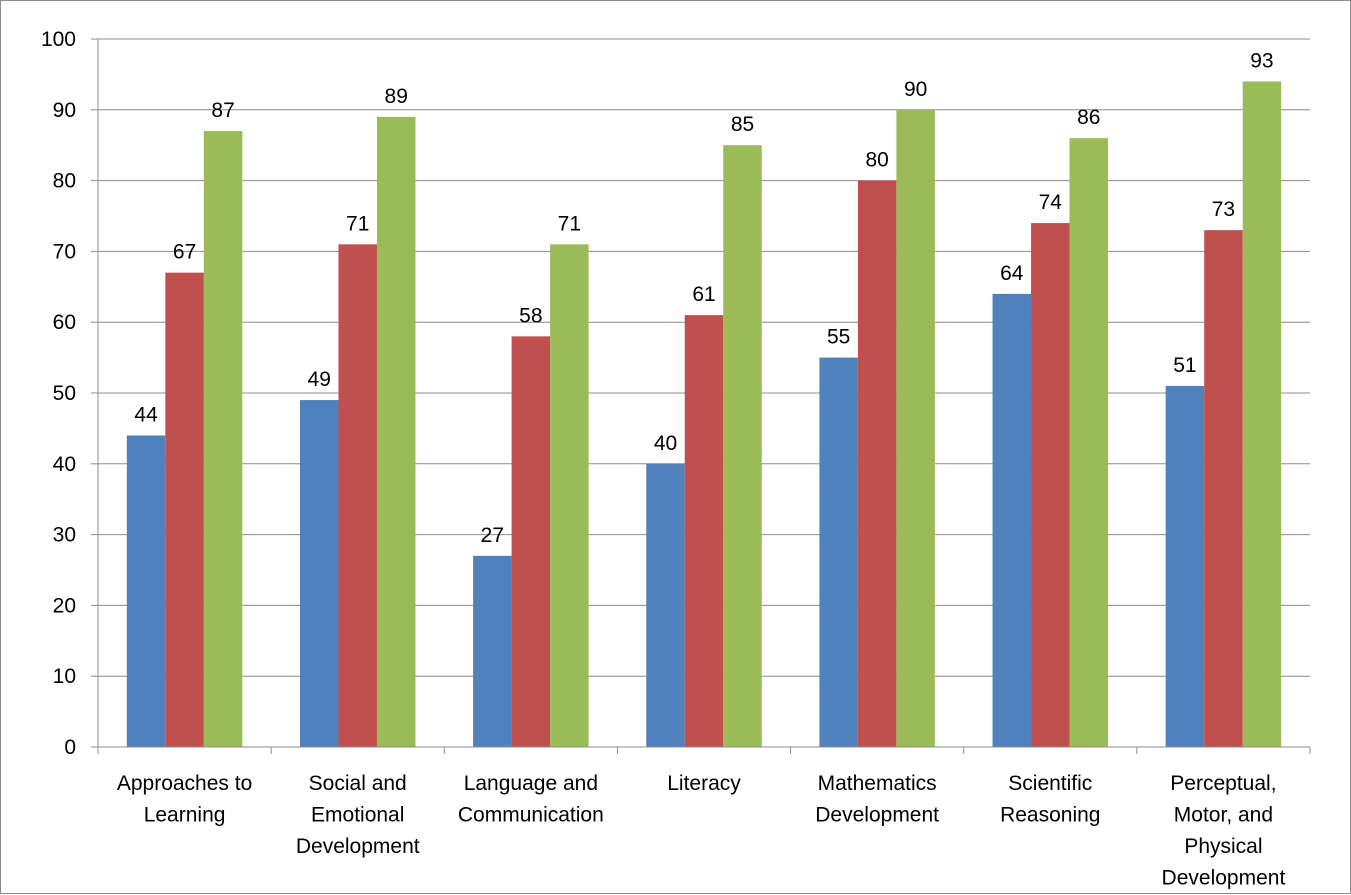  Describe the element at coordinates (184, 783) in the screenshot. I see `category-label-line: Approaches to` at that location.